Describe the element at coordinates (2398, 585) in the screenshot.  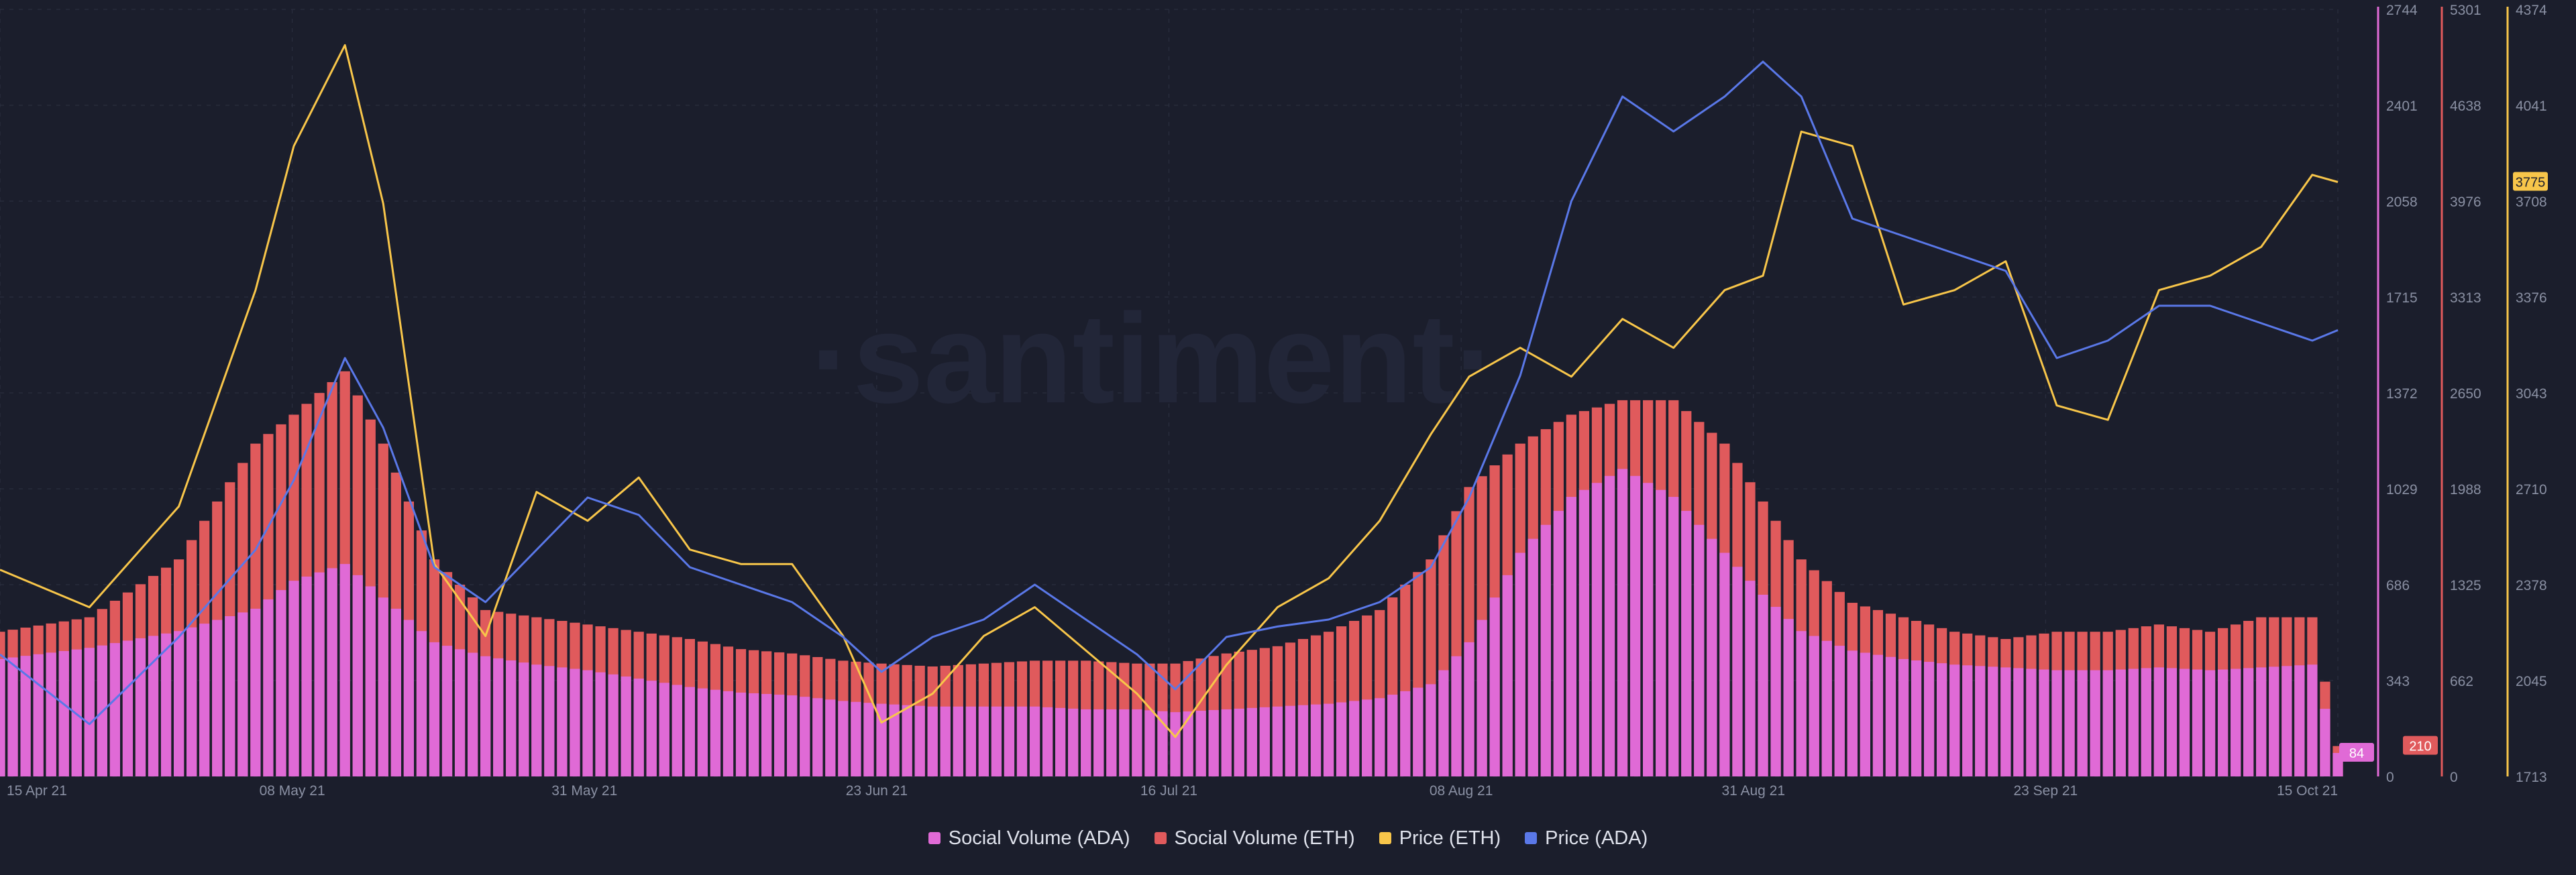
I see `axis-social-ada-tick: 686` at that location.